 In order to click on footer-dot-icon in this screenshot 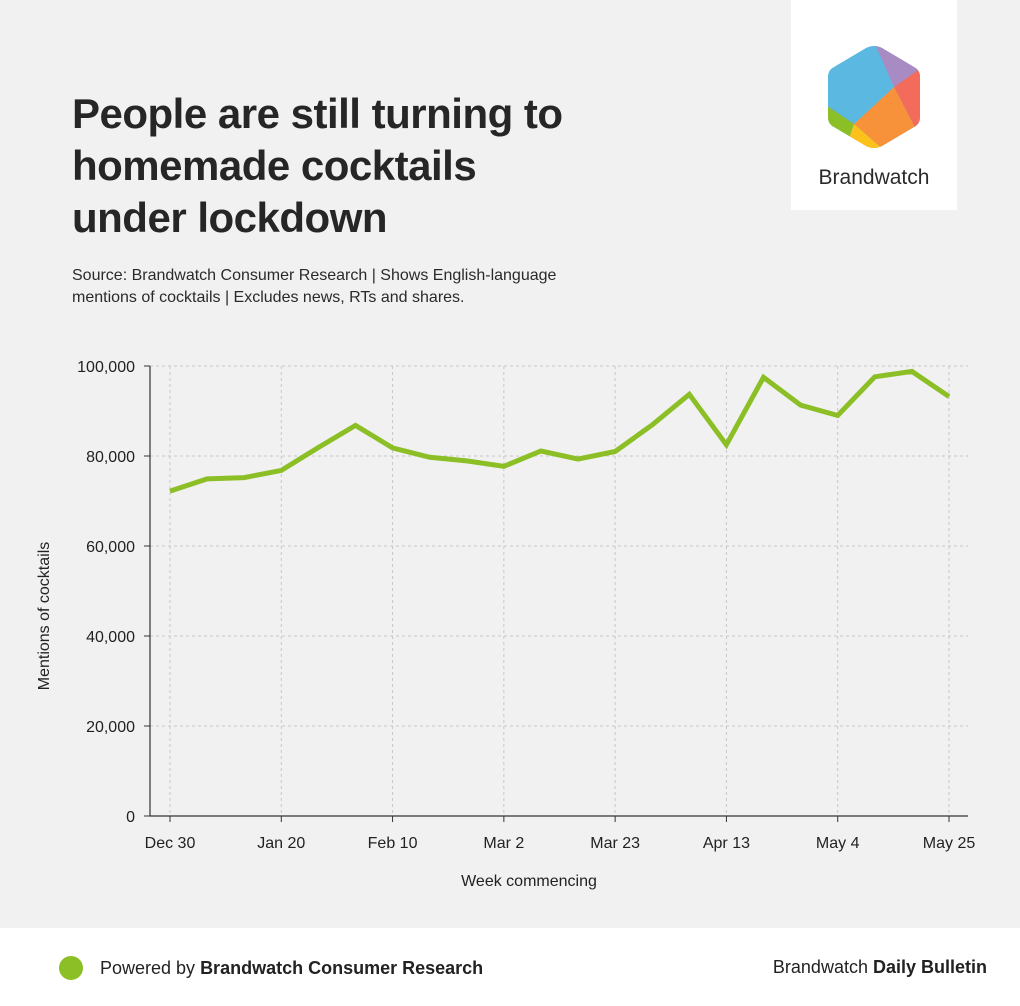, I will do `click(71, 968)`.